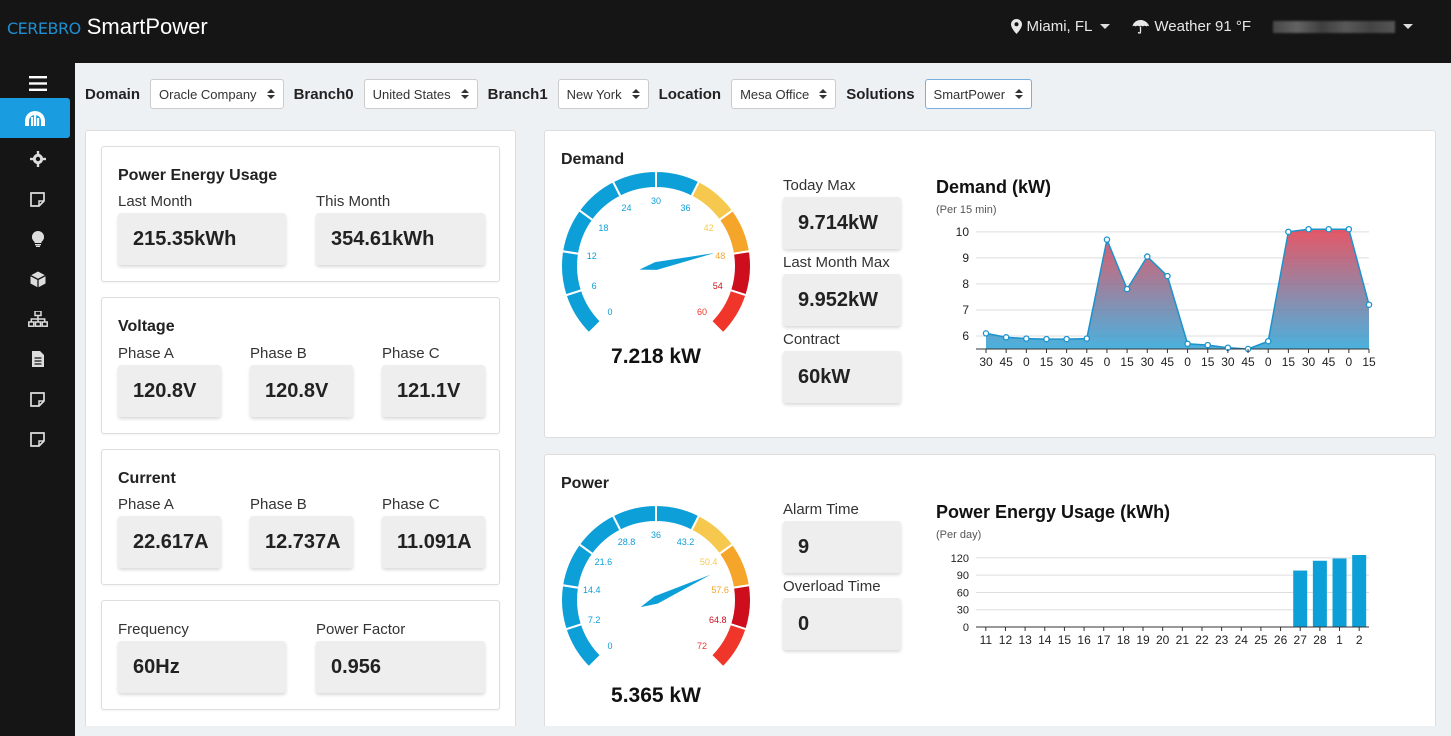 The height and width of the screenshot is (736, 1451). I want to click on x-tick-label: 1, so click(1339, 640).